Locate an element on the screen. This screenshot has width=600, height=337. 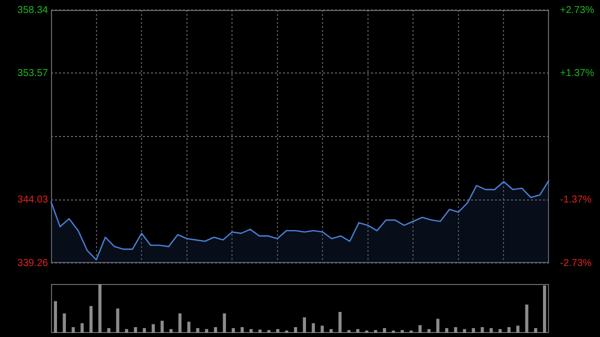
y-tick-label: 344.03 is located at coordinates (32, 200).